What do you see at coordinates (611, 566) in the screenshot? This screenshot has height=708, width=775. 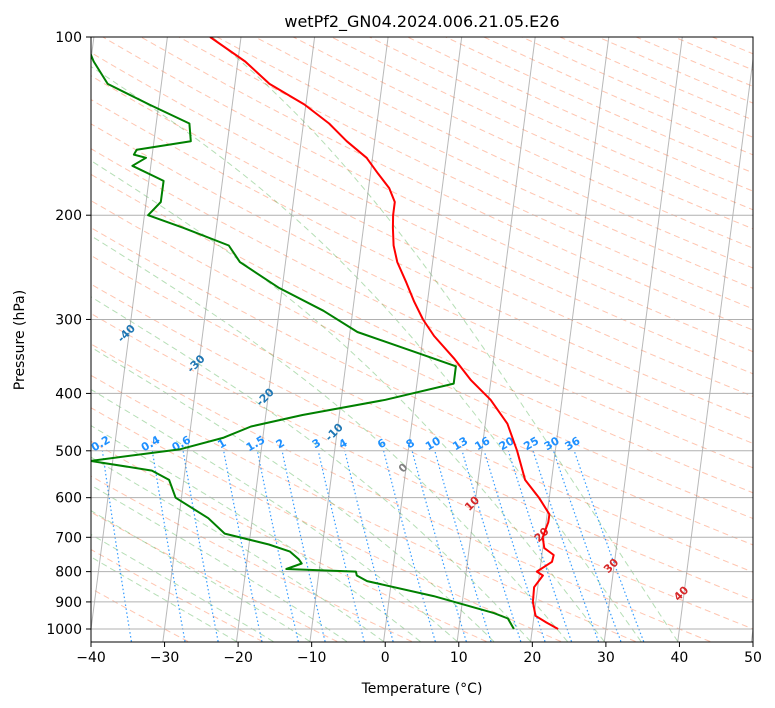 I see `isotherm-label-warm: 30` at bounding box center [611, 566].